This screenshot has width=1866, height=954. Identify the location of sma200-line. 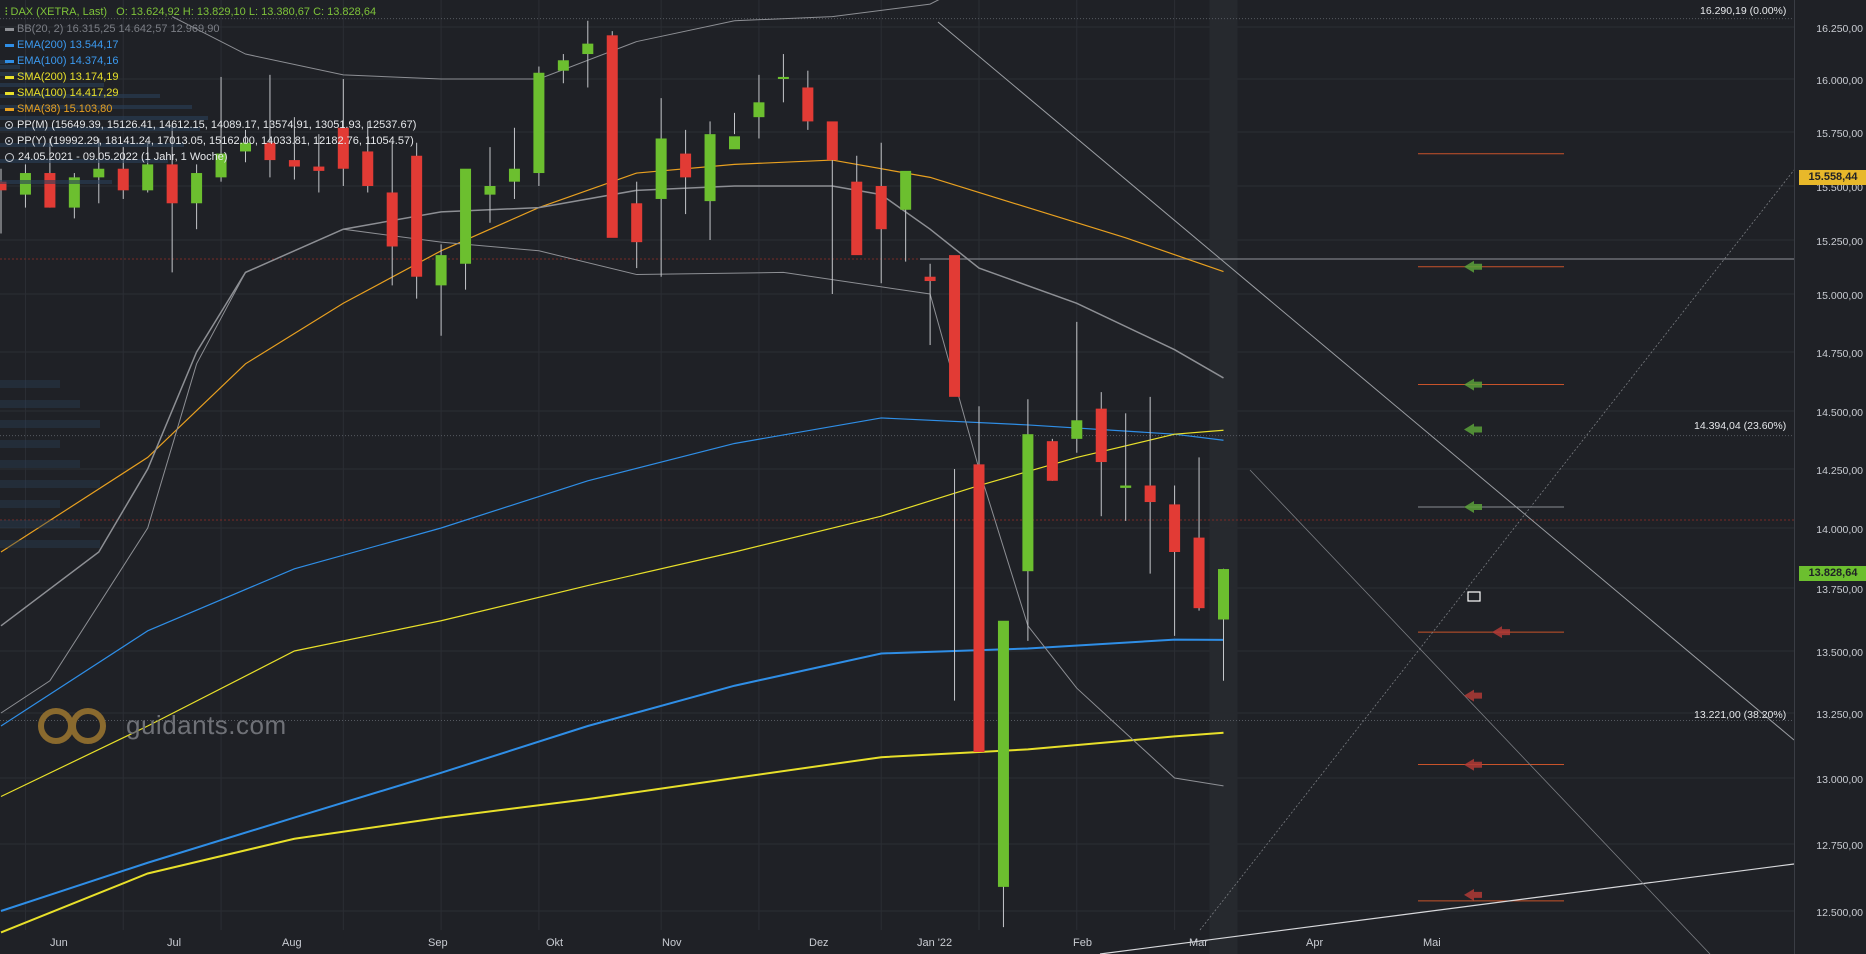
(612, 832).